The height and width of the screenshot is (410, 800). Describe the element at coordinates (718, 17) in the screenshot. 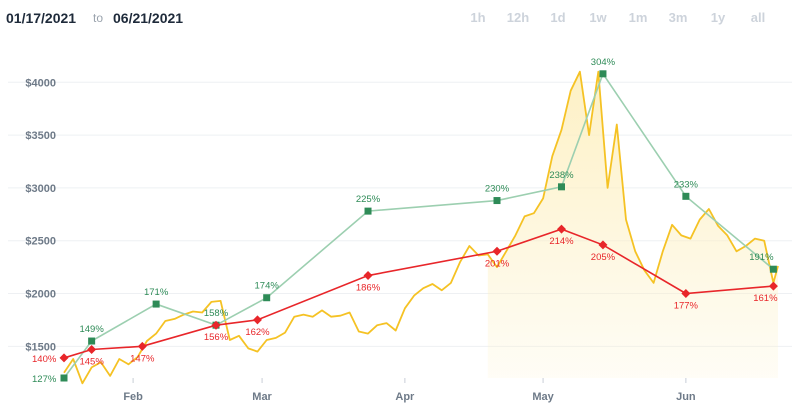

I see `range-1y: 1y` at that location.